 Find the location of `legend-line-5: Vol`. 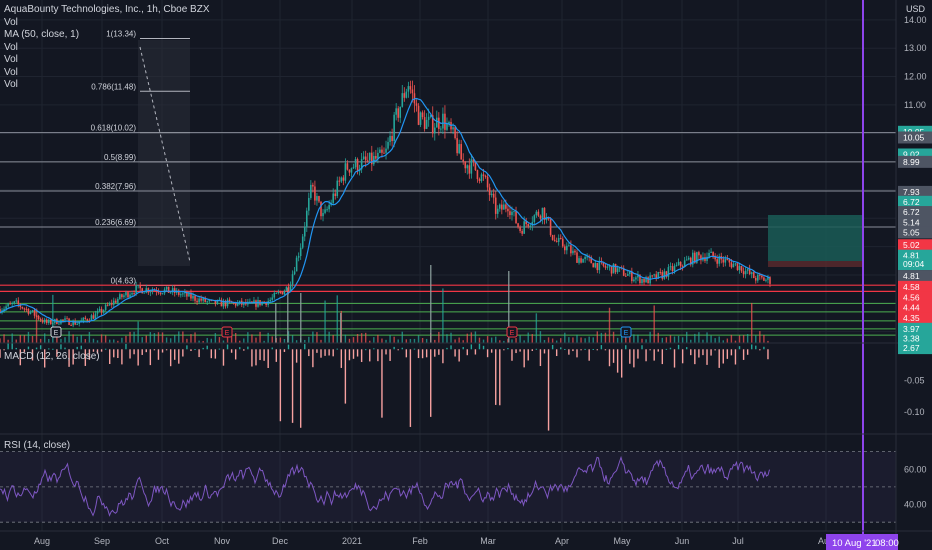

legend-line-5: Vol is located at coordinates (11, 72).